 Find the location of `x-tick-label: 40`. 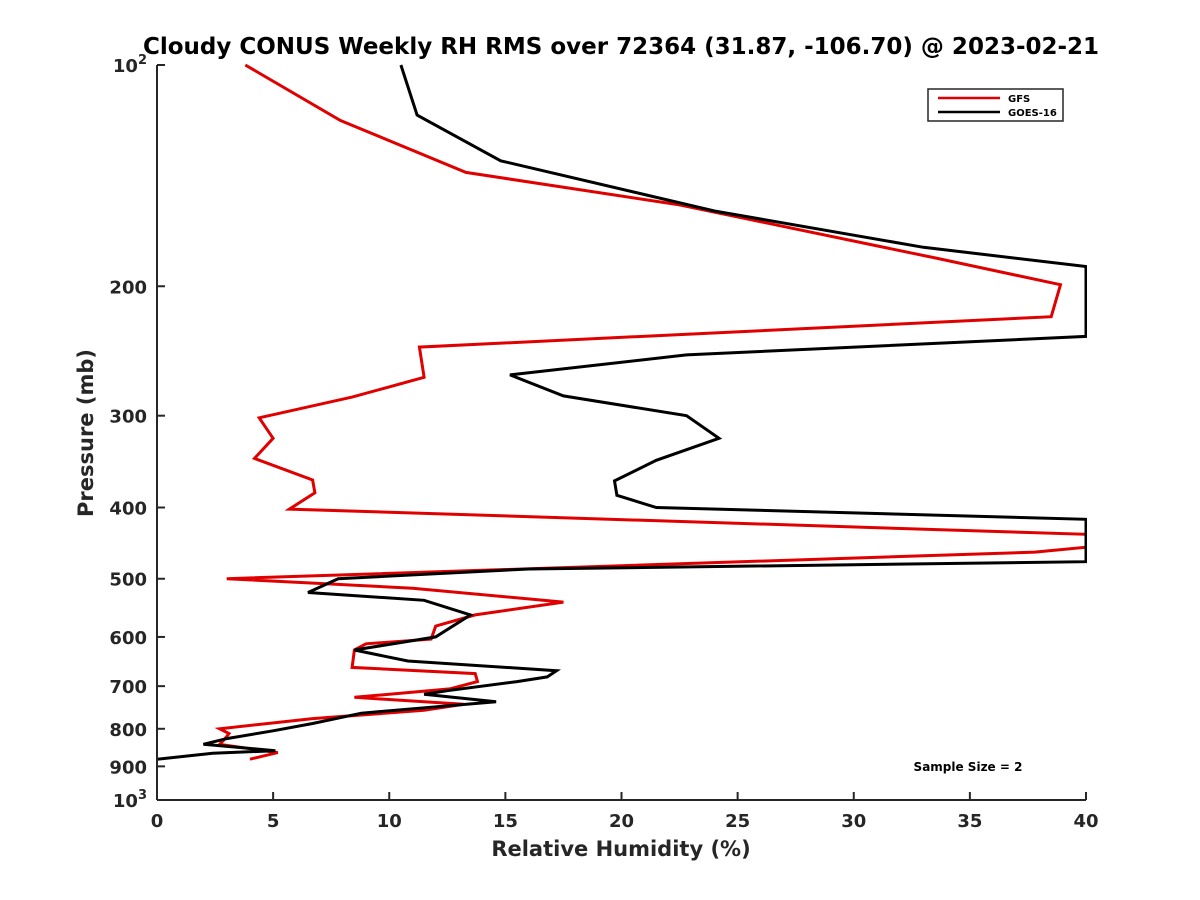

x-tick-label: 40 is located at coordinates (1085, 821).